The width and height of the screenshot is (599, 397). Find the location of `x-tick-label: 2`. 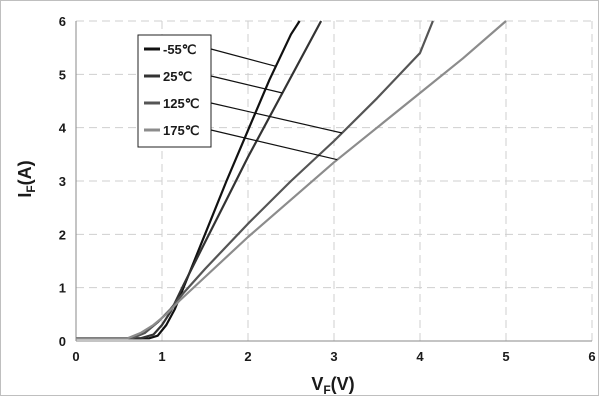

x-tick-label: 2 is located at coordinates (247, 356).